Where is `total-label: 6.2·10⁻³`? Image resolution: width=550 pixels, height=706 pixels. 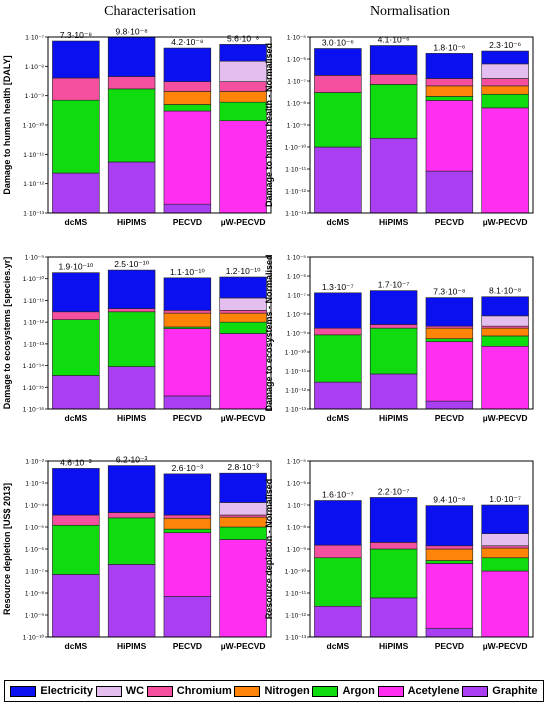
total-label: 6.2·10⁻³ is located at coordinates (132, 460).